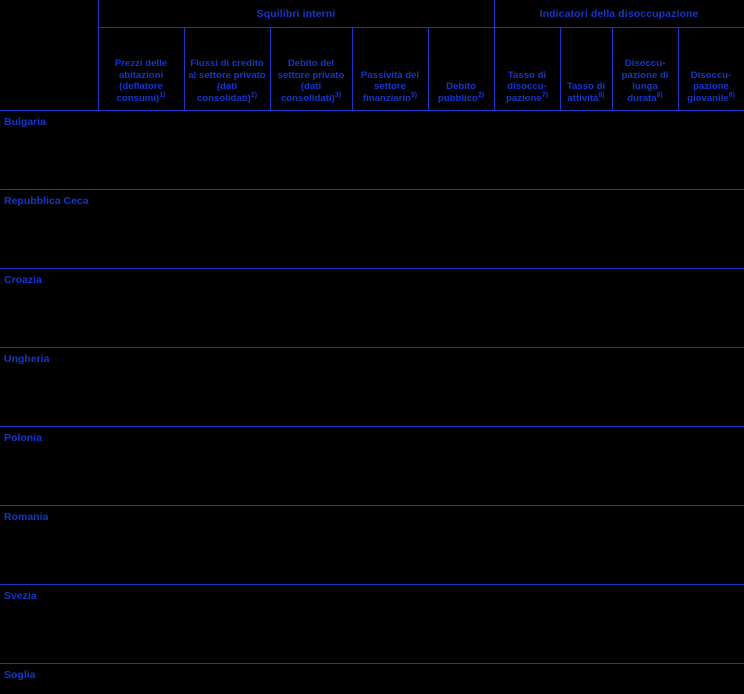 The width and height of the screenshot is (744, 694). Describe the element at coordinates (49, 308) in the screenshot. I see `row-label-croazia: Croazia` at that location.